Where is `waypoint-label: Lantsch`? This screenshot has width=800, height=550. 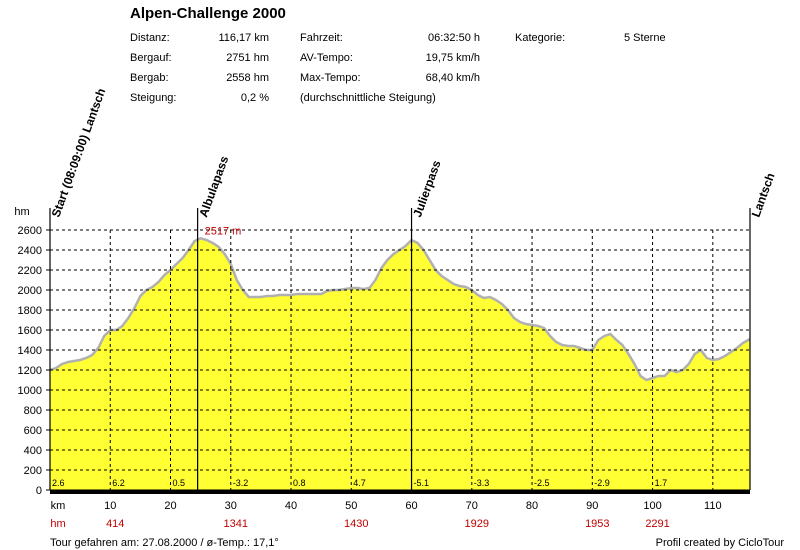
waypoint-label: Lantsch is located at coordinates (763, 195).